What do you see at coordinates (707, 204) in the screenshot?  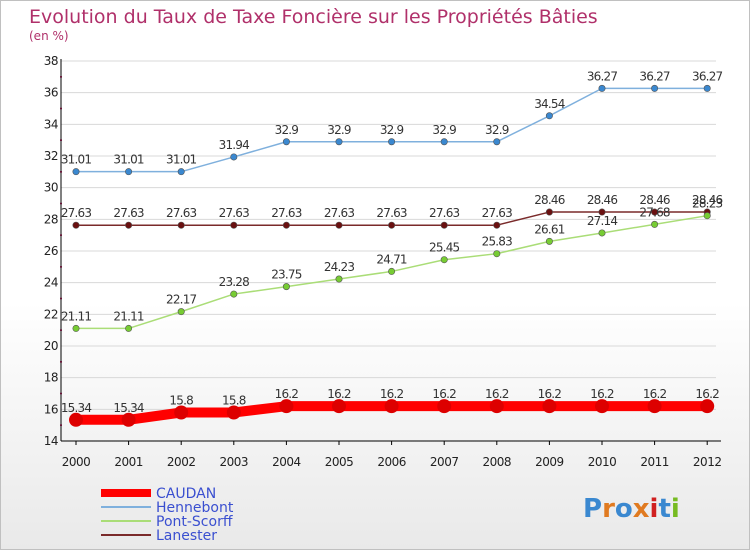 I see `data-label: 28.23` at bounding box center [707, 204].